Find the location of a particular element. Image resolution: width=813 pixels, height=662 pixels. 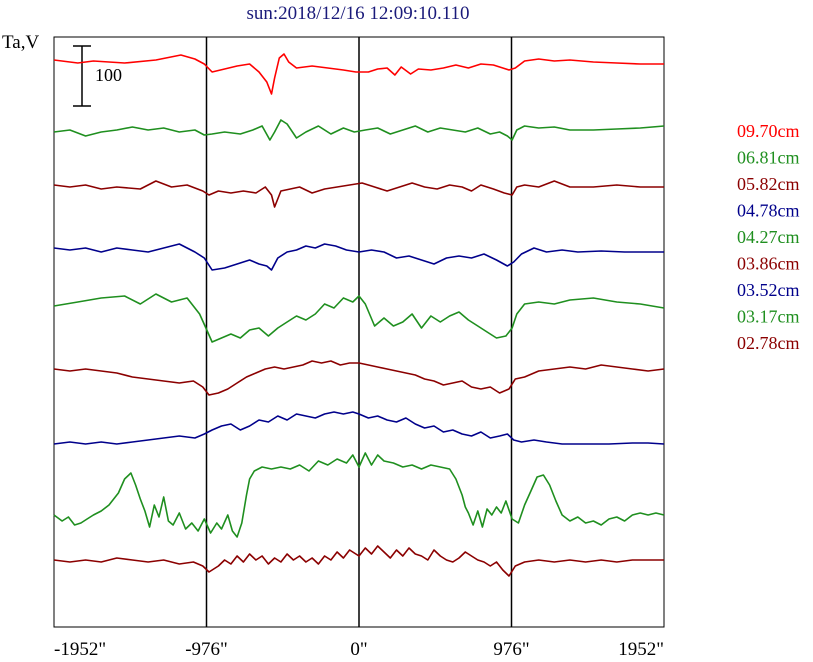

series-line-02.78cm is located at coordinates (358, 561).